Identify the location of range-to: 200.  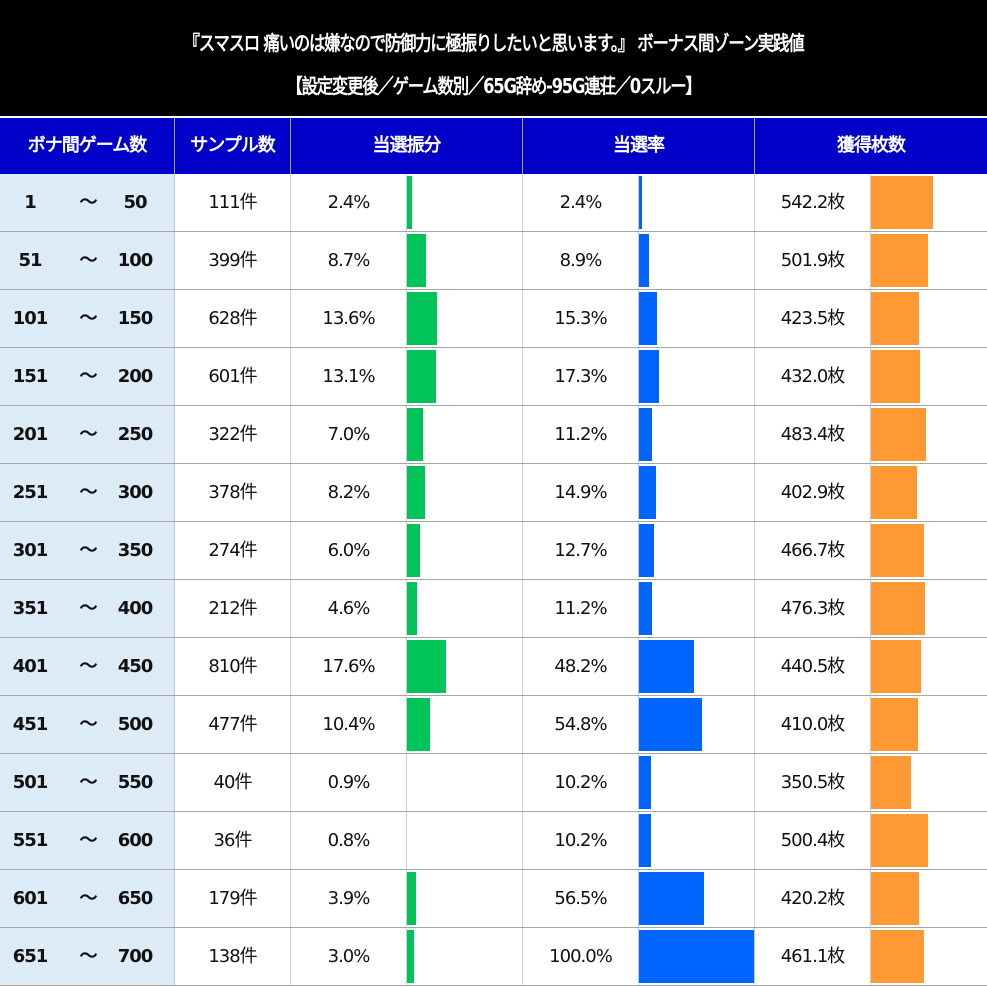
(135, 376).